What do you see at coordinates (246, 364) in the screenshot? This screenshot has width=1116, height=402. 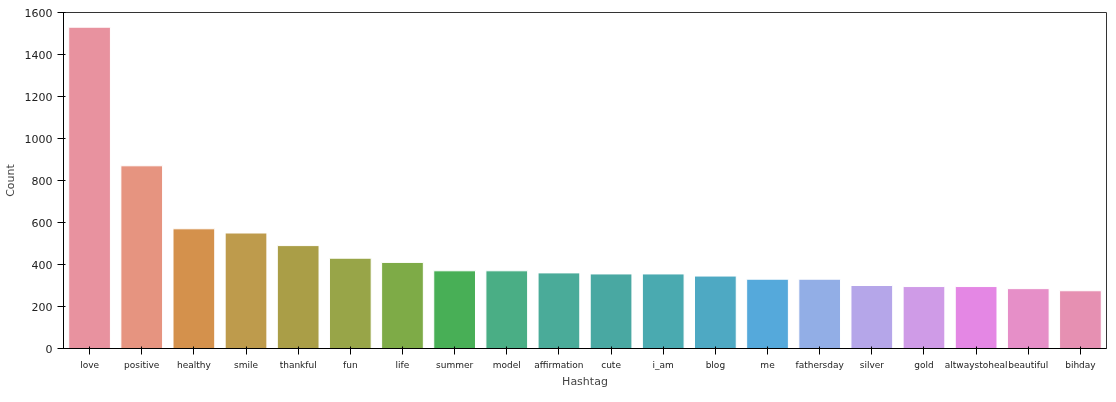 I see `x-tick-label: smile` at bounding box center [246, 364].